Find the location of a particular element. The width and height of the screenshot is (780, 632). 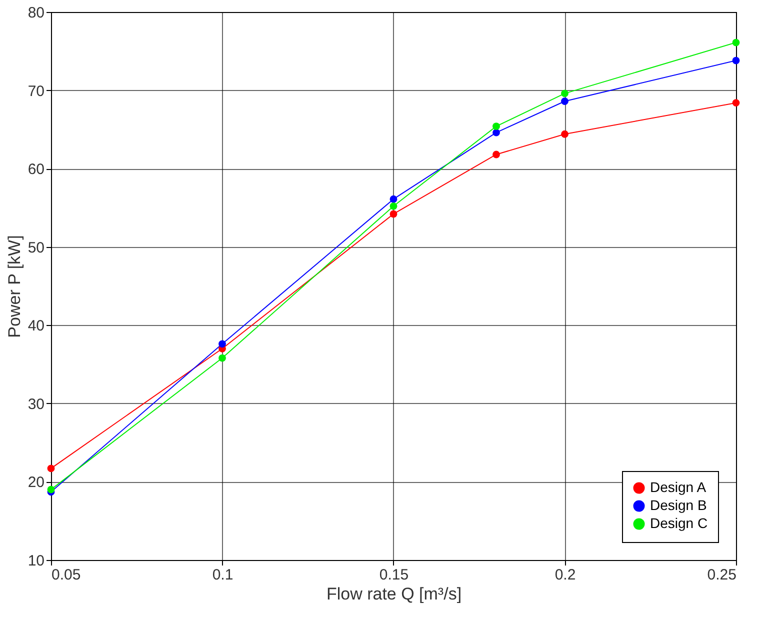

x-tick-label: 0.25 is located at coordinates (721, 575).